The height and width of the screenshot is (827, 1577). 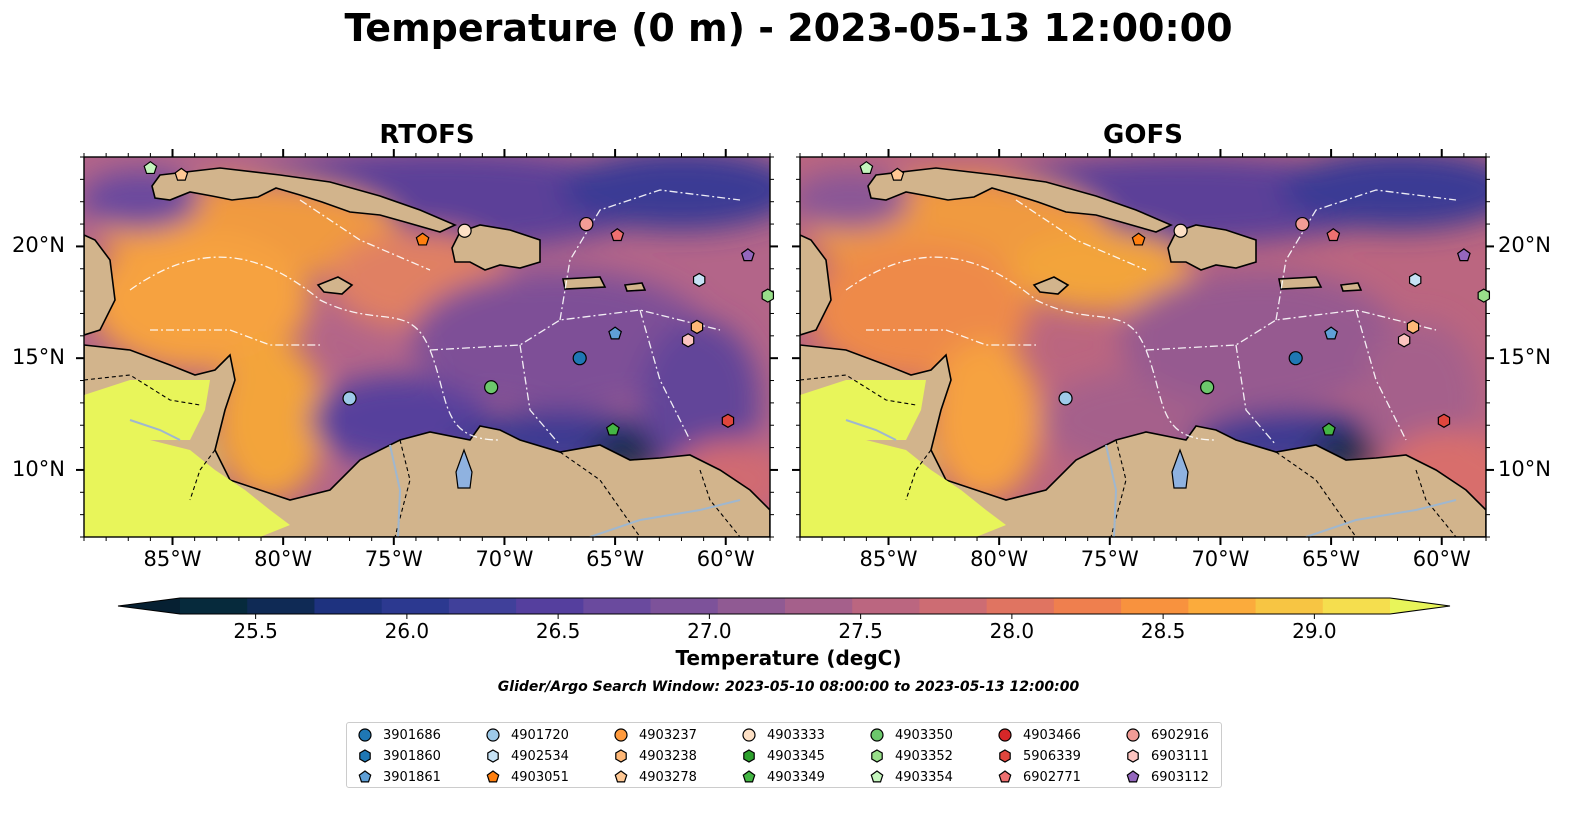 I want to click on gofs-float-markers, so click(x=1175, y=298).